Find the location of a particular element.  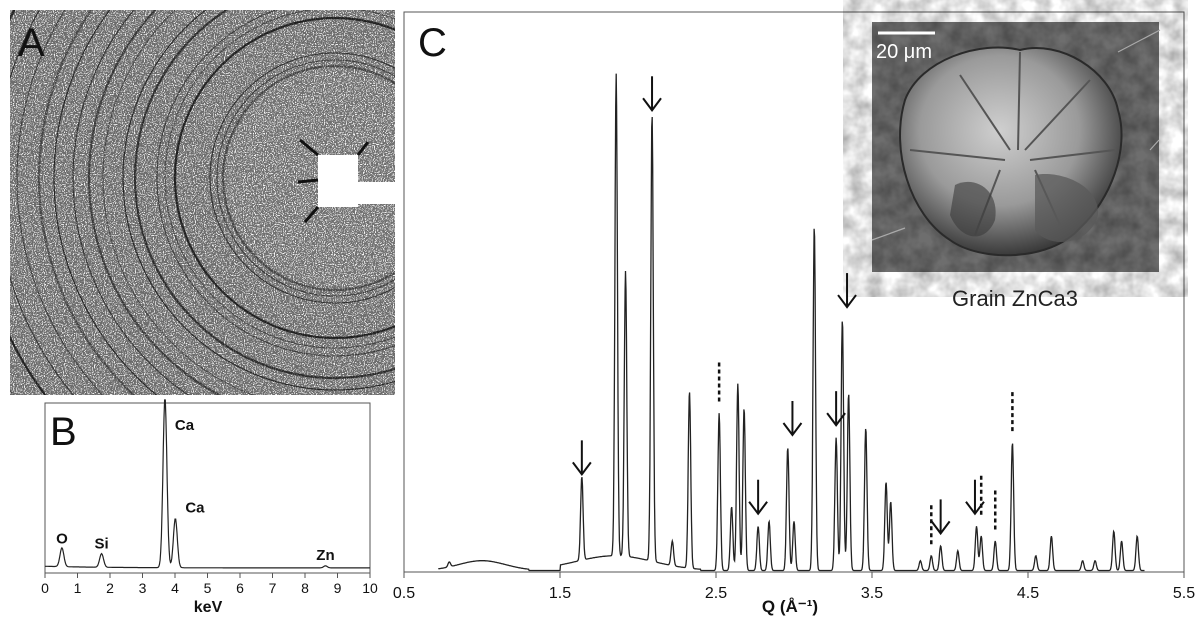

panel-label-a: A is located at coordinates (31, 43).